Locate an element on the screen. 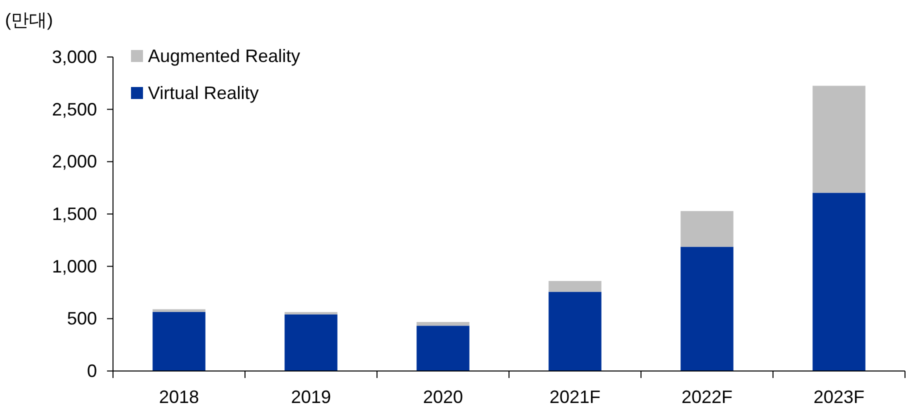  y-tick-label: 500 is located at coordinates (81, 318).